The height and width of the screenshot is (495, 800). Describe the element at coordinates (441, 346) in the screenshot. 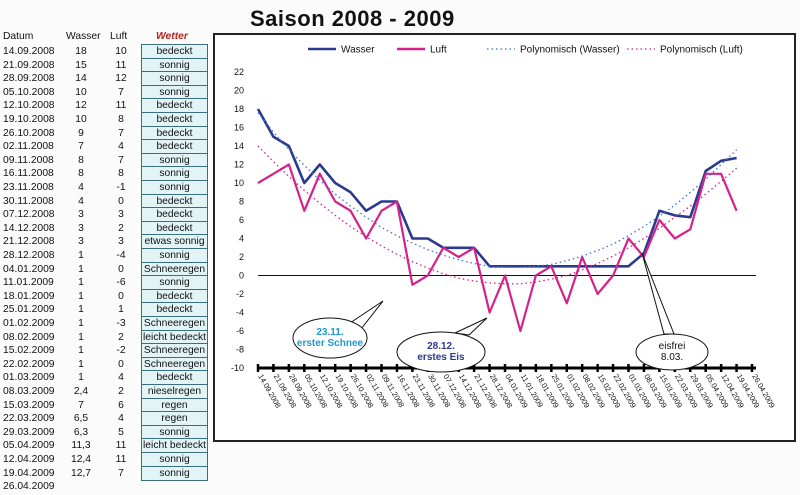

I see `annotation-text: 28.12.` at that location.